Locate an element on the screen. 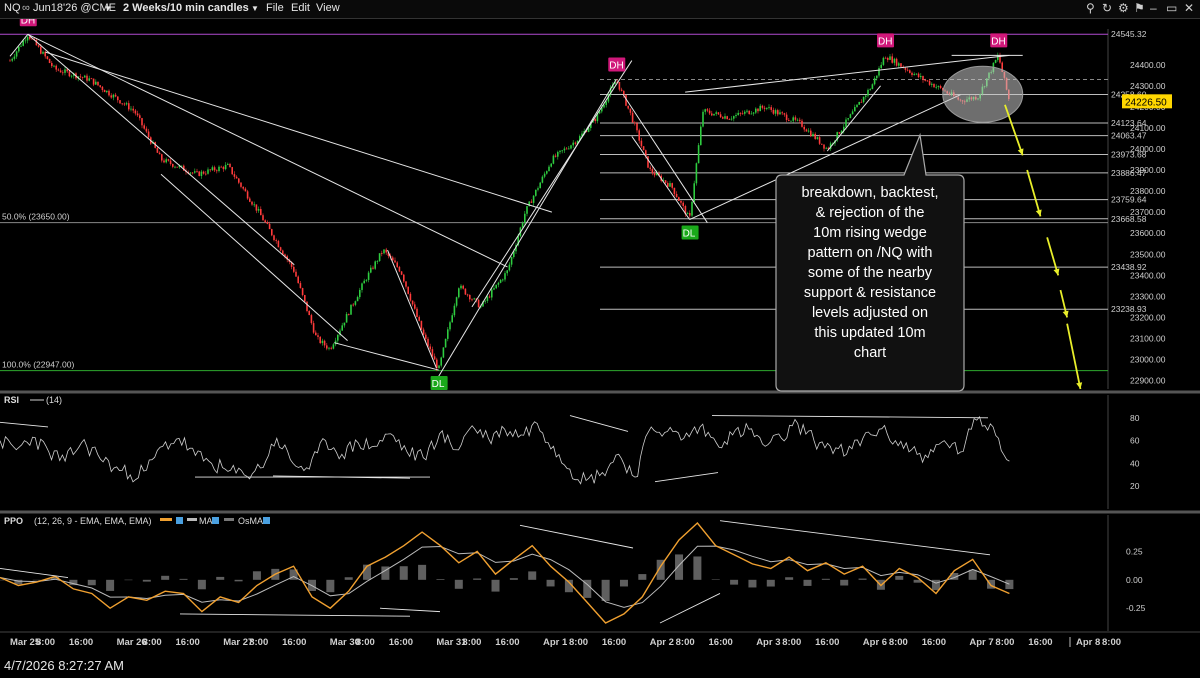 This screenshot has height=678, width=1200. marker-label: DL is located at coordinates (438, 384).